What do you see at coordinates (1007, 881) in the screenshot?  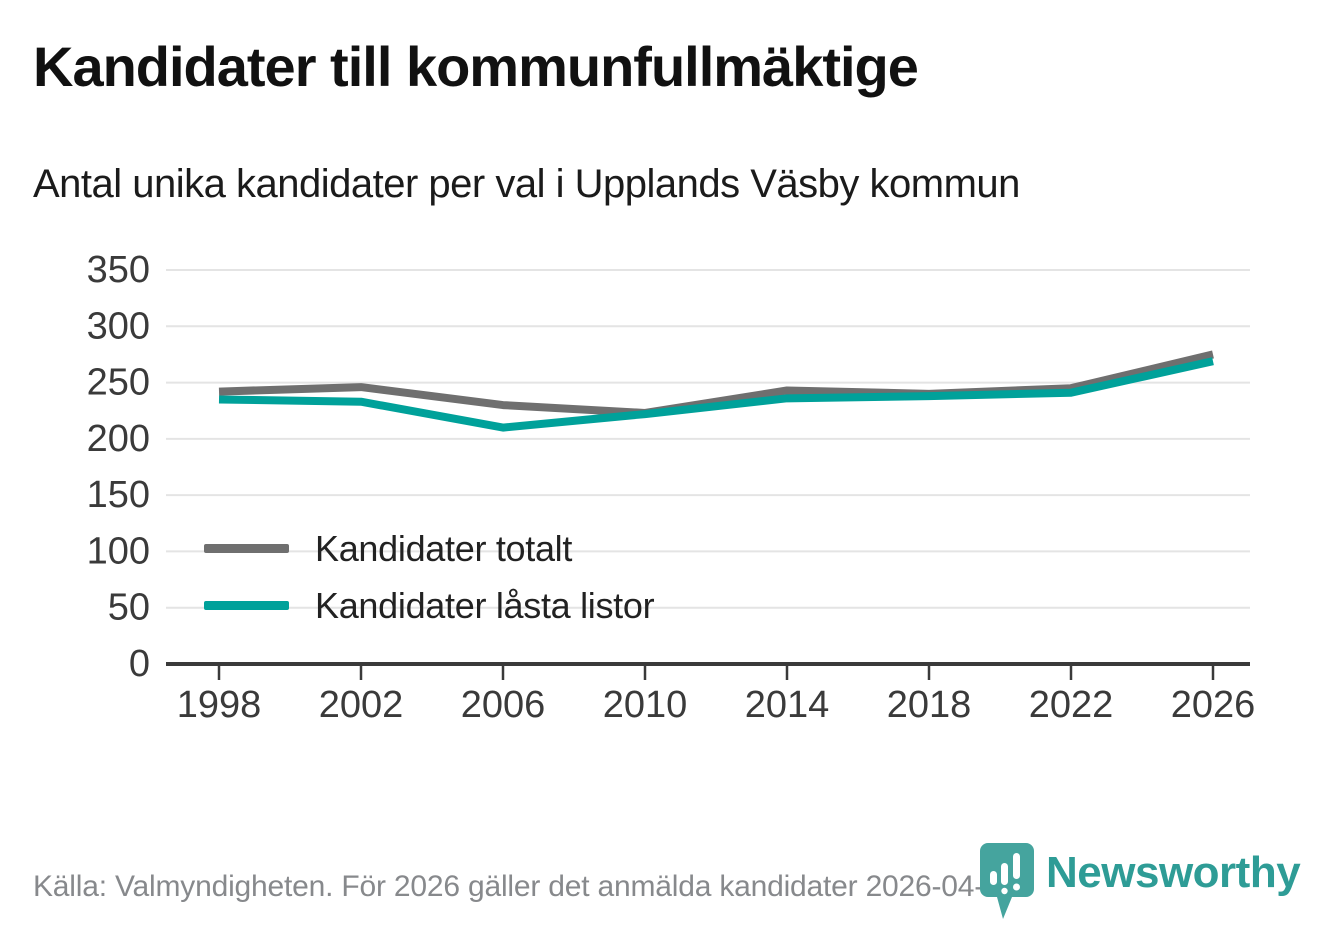 I see `bar-chart-exclamation-pin-icon` at bounding box center [1007, 881].